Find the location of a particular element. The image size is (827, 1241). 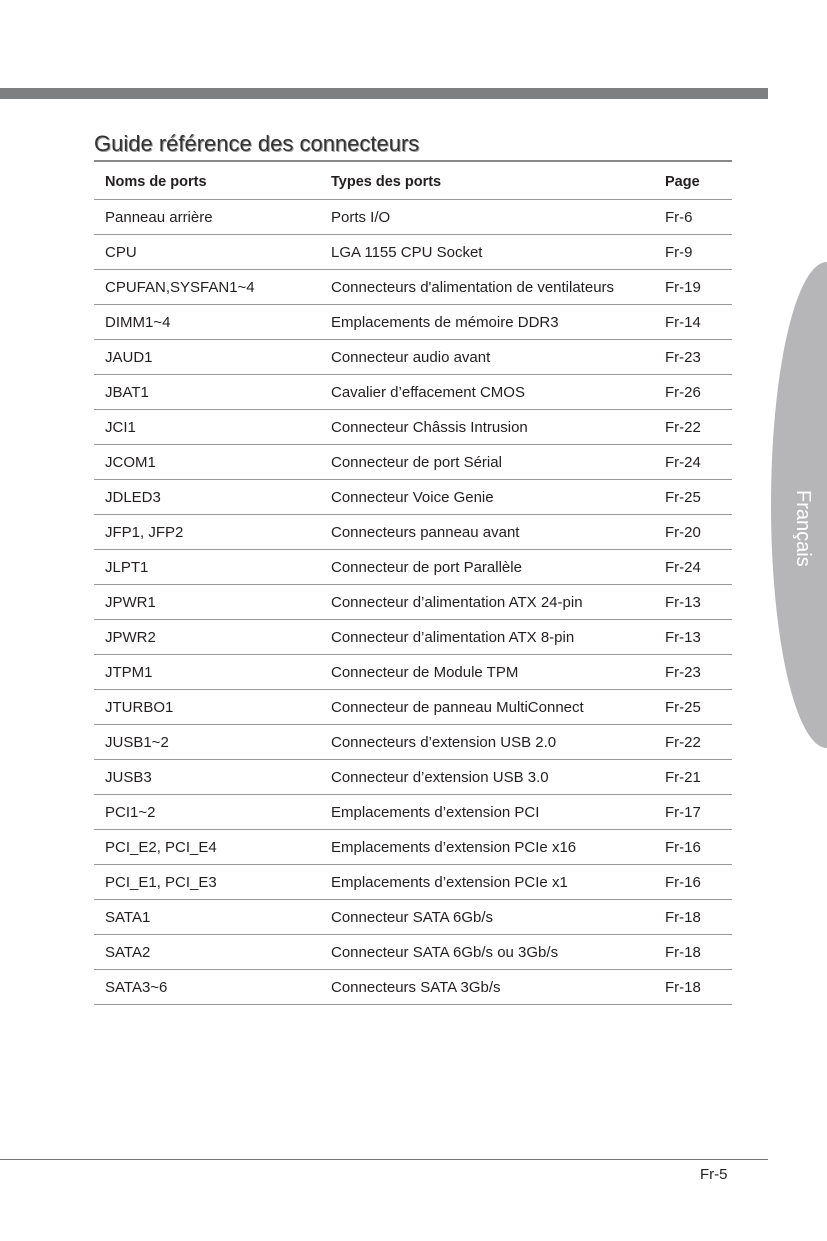

port-name-cell: JCOM1 is located at coordinates (207, 462).